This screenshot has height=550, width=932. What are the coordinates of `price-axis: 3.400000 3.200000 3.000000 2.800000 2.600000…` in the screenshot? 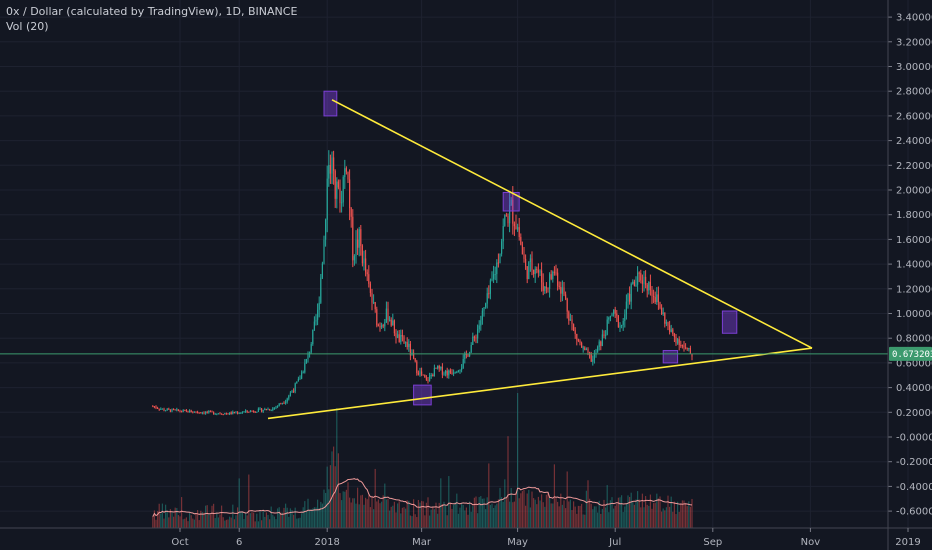 It's located at (909, 275).